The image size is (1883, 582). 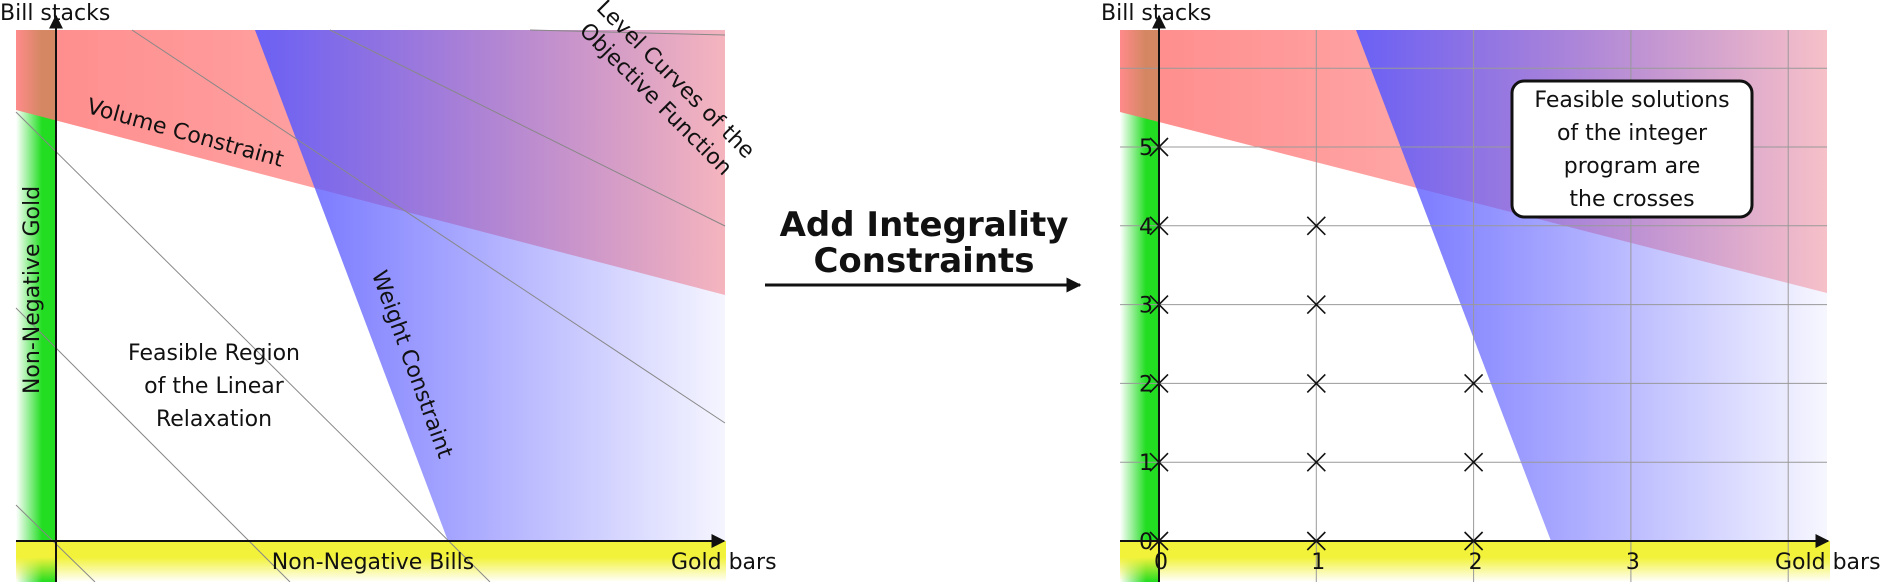 I want to click on non-negative-bills-label: Non-Negative Bills, so click(x=373, y=562).